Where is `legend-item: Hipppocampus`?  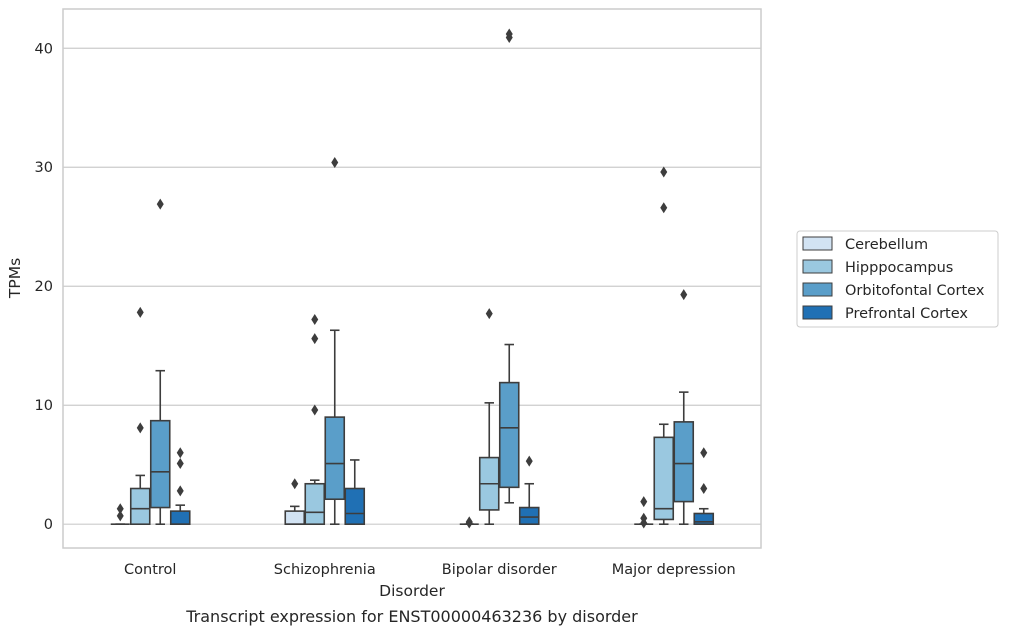
legend-item: Hipppocampus is located at coordinates (877, 267).